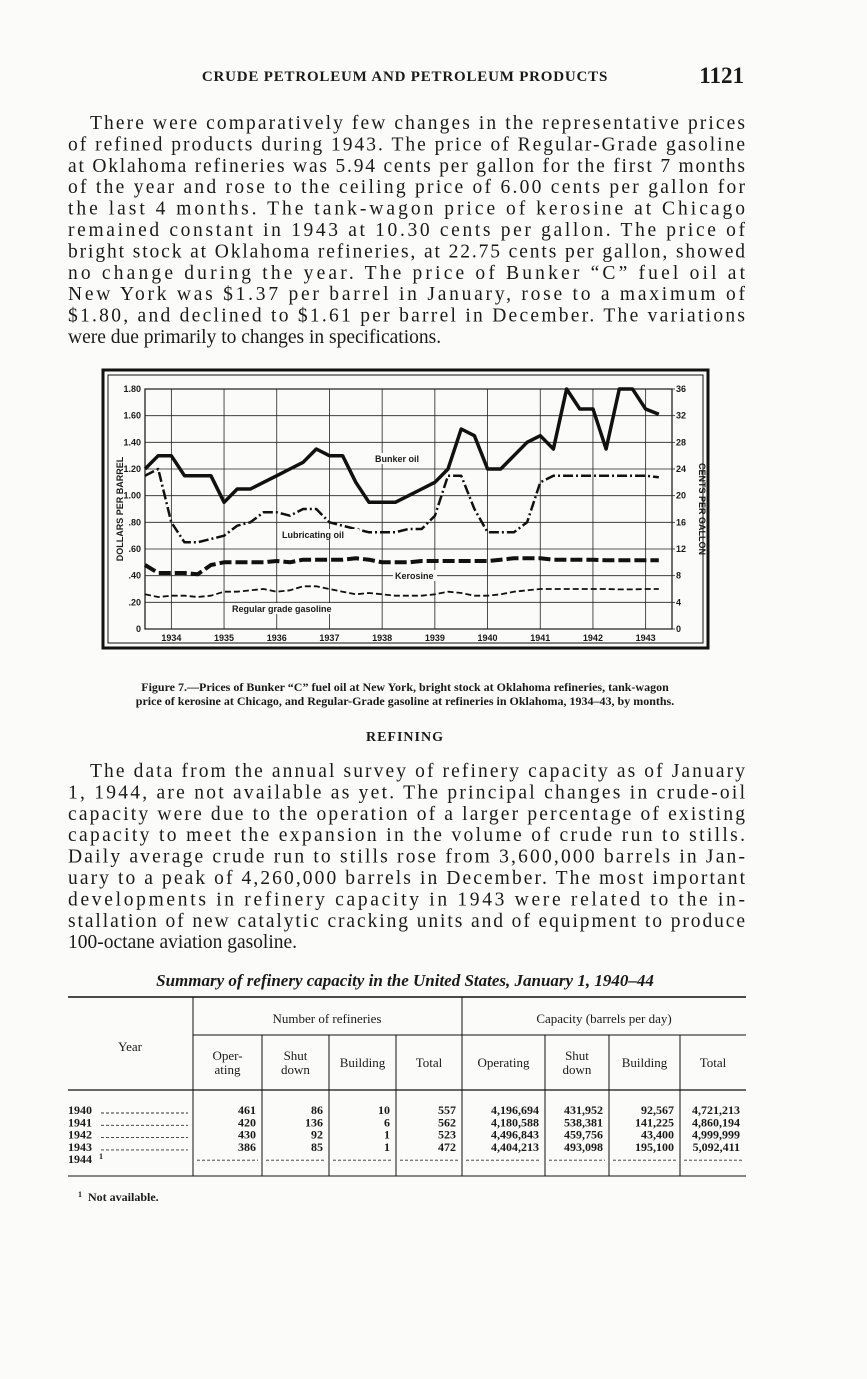  I want to click on table-cell: 431,952, so click(583, 1110).